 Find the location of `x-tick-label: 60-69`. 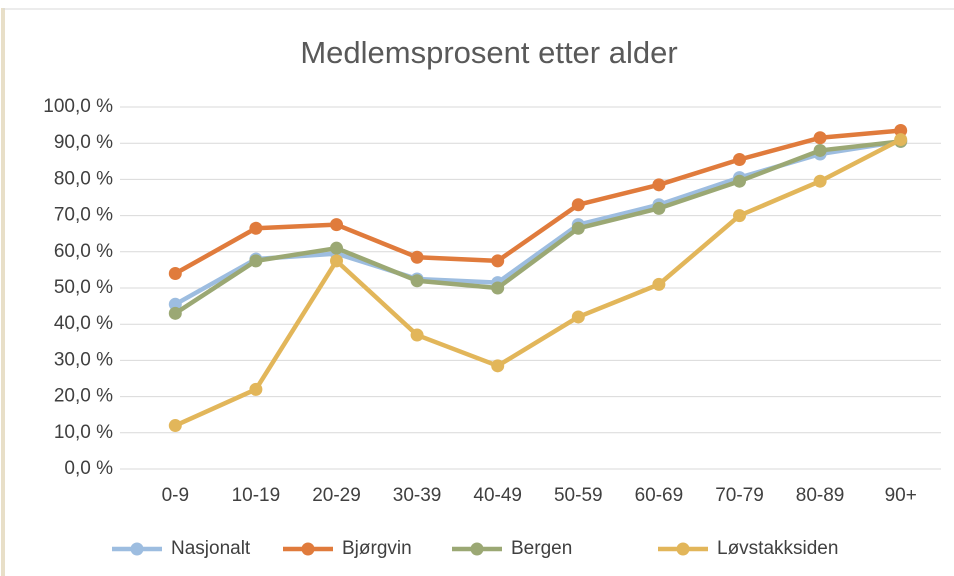

x-tick-label: 60-69 is located at coordinates (659, 495).